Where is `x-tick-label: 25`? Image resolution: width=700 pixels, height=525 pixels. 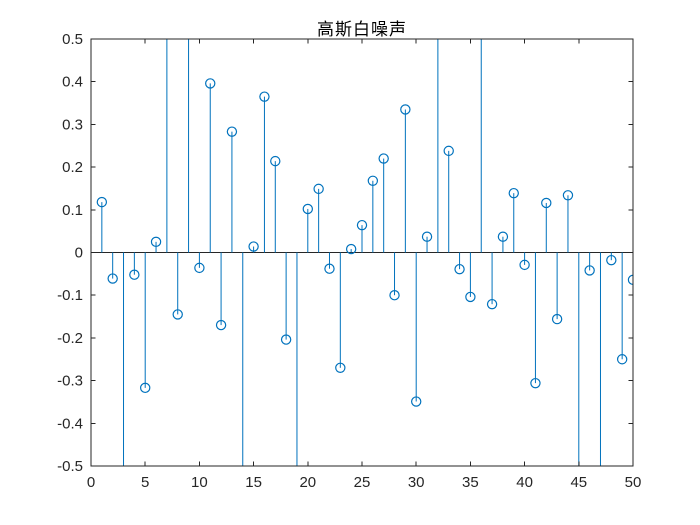 x-tick-label: 25 is located at coordinates (362, 482).